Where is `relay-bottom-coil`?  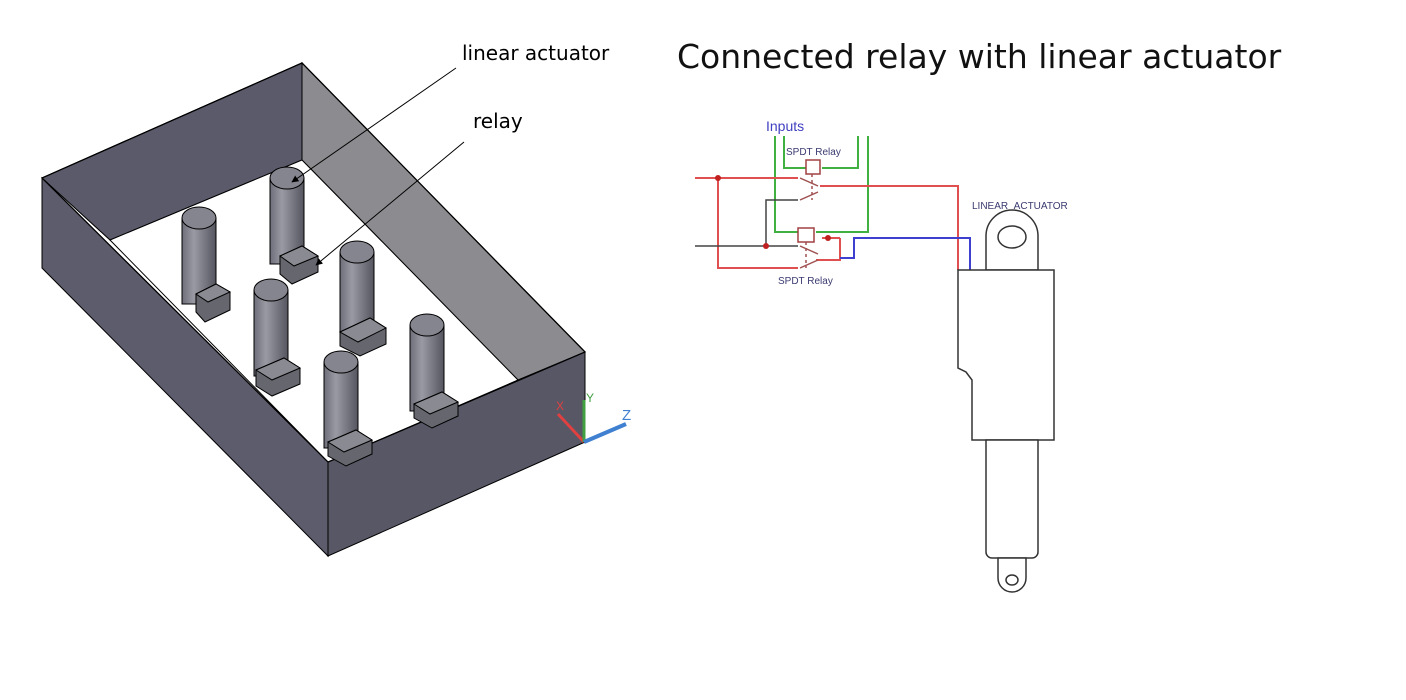
relay-bottom-coil is located at coordinates (806, 235).